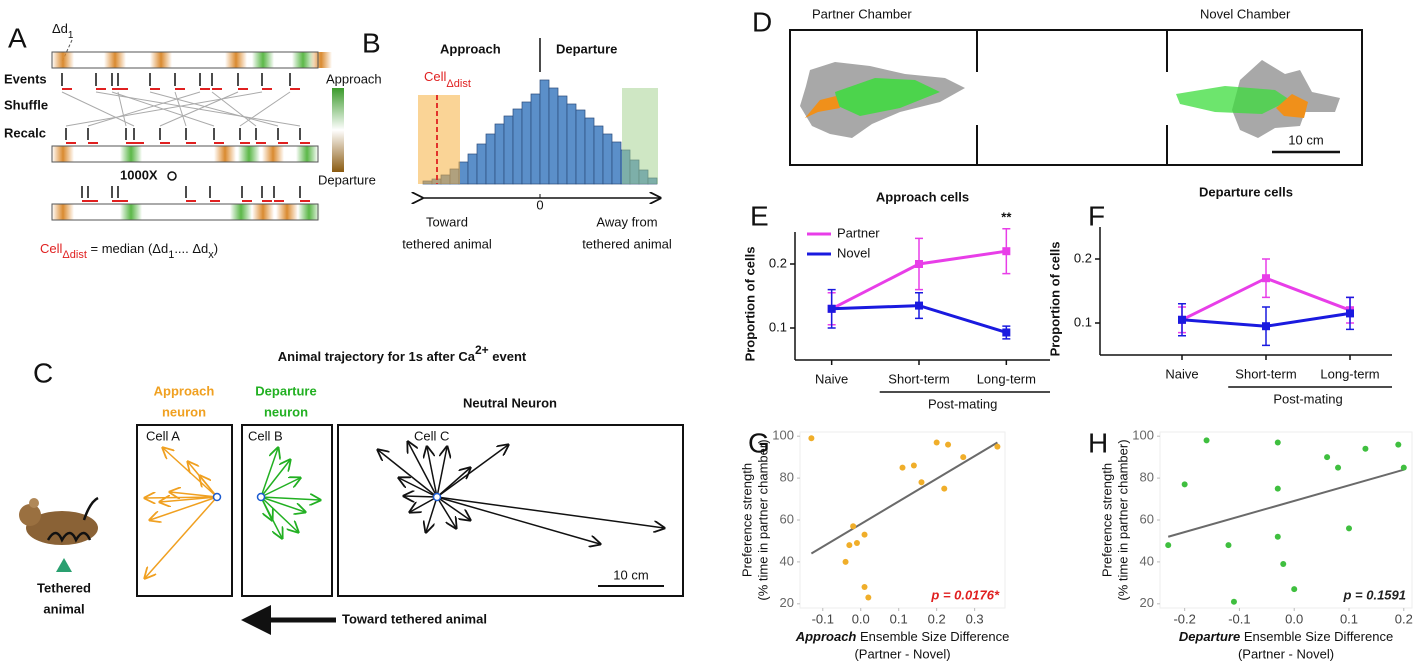  I want to click on row-label: Recalc, so click(25, 132).